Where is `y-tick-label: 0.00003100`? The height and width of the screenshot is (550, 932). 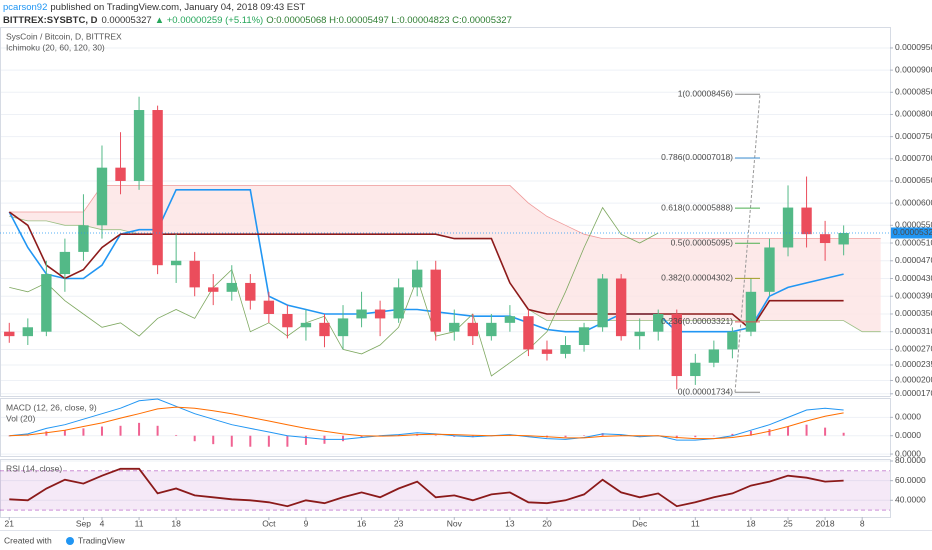 y-tick-label: 0.00003100 is located at coordinates (913, 331).